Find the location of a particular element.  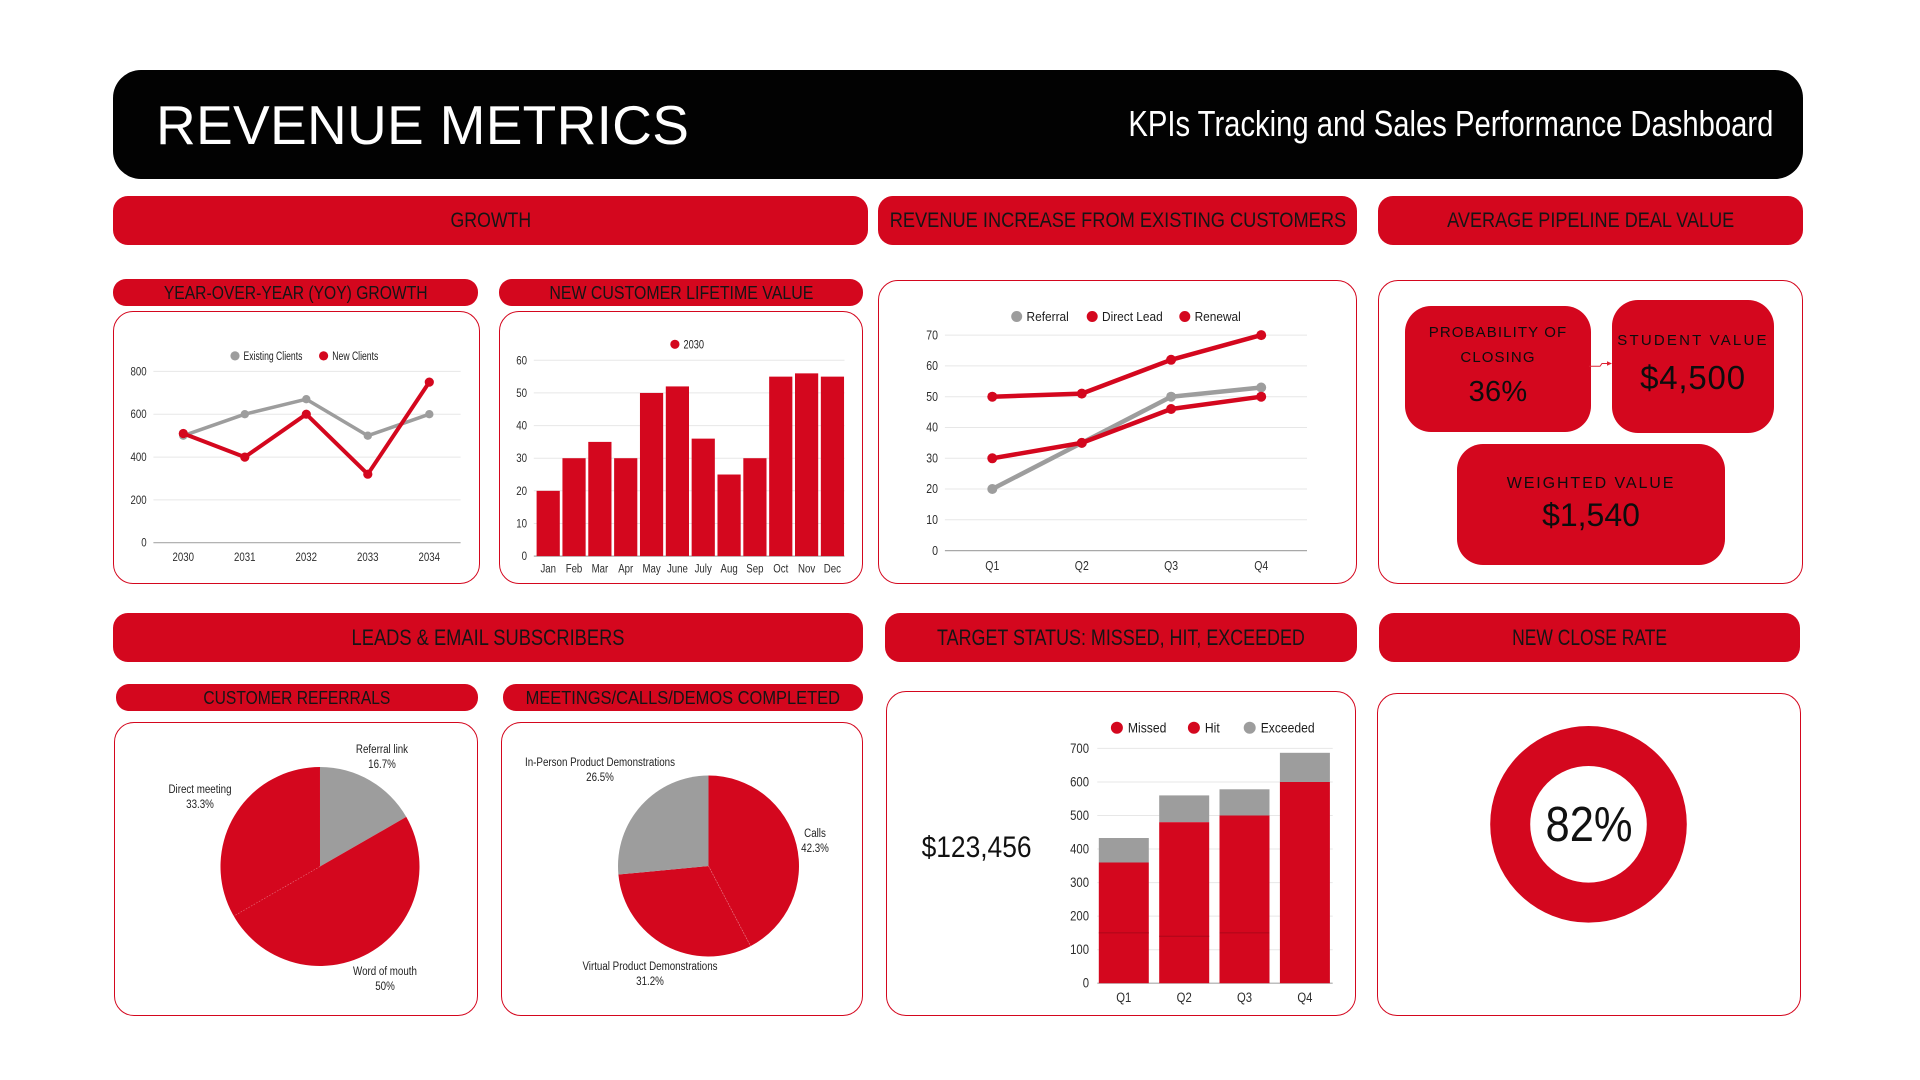

svg-text: New Clients is located at coordinates (355, 357).